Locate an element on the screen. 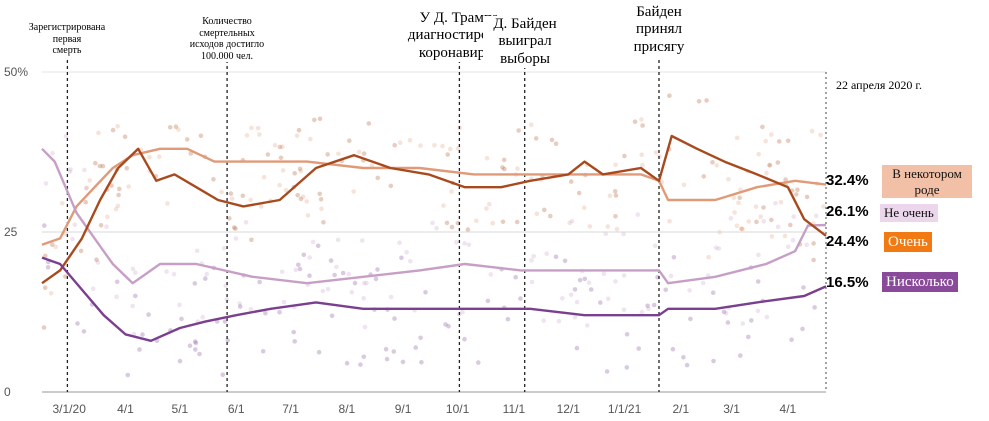  x-tick-label: 10/1 is located at coordinates (458, 409).